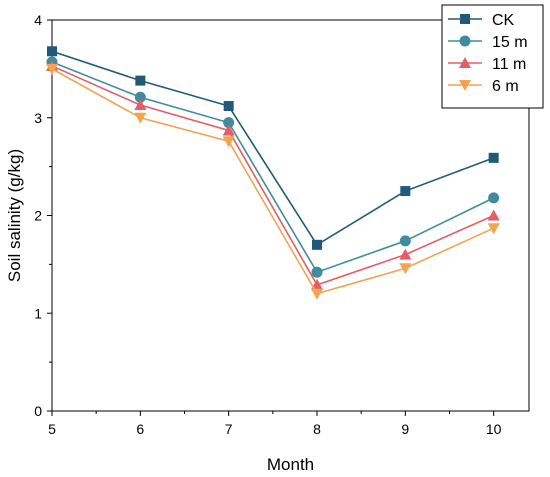 Image resolution: width=550 pixels, height=477 pixels. Describe the element at coordinates (229, 429) in the screenshot. I see `x-tick-label: 7` at that location.